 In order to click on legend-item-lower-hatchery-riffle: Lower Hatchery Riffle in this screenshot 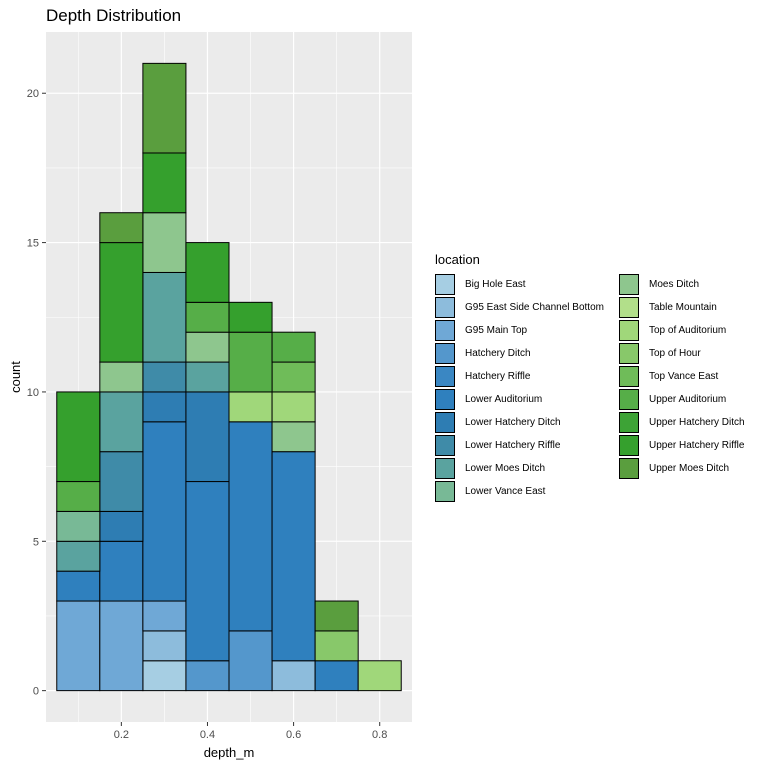, I will do `click(527, 445)`.